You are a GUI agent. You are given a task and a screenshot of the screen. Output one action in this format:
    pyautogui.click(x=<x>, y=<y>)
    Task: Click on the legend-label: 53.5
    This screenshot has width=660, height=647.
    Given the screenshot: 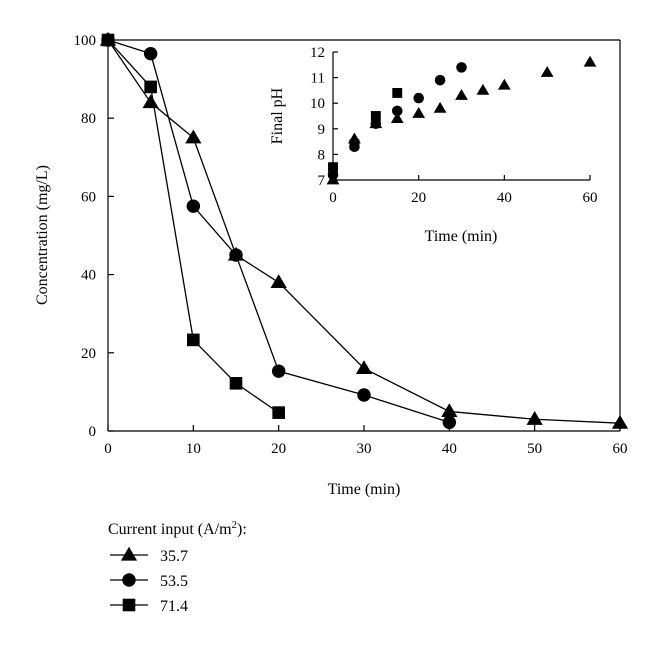 What is the action you would take?
    pyautogui.click(x=174, y=581)
    